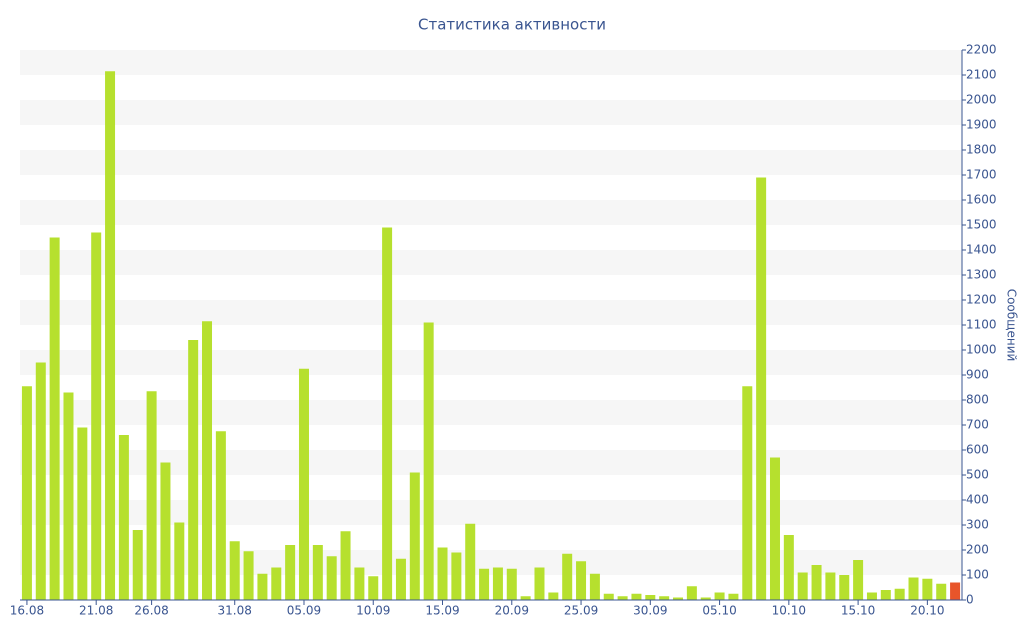  I want to click on x-tick-label: 21.08, so click(96, 611).